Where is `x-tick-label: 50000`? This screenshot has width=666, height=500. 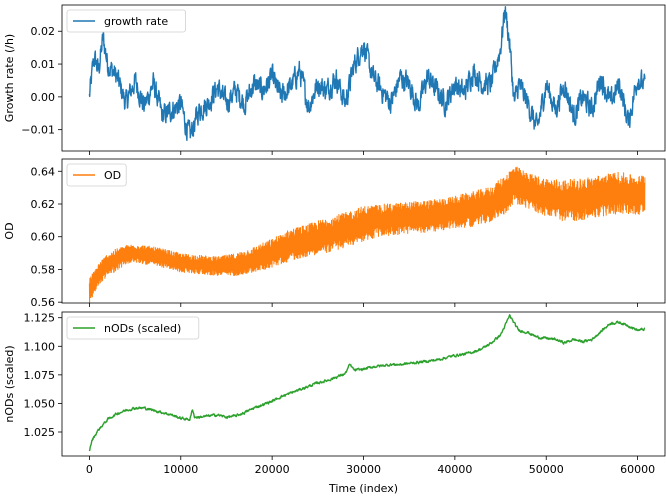 x-tick-label: 50000 is located at coordinates (546, 469).